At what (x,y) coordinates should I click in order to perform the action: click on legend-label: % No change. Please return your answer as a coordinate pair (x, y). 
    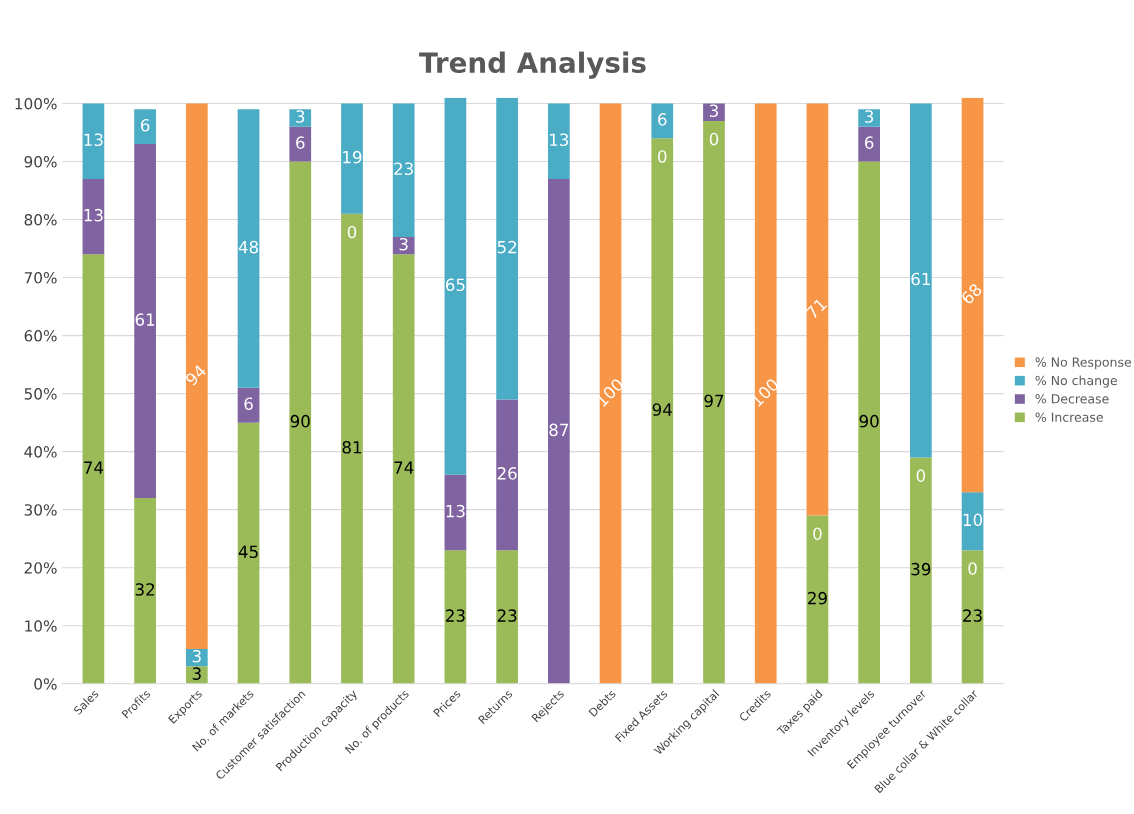
    Looking at the image, I should click on (1076, 381).